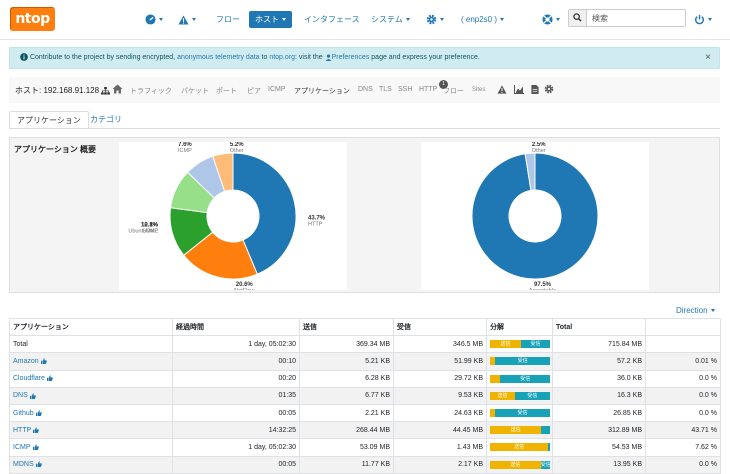 This screenshot has width=730, height=474. I want to click on application-cell: MDNS, so click(91, 464).